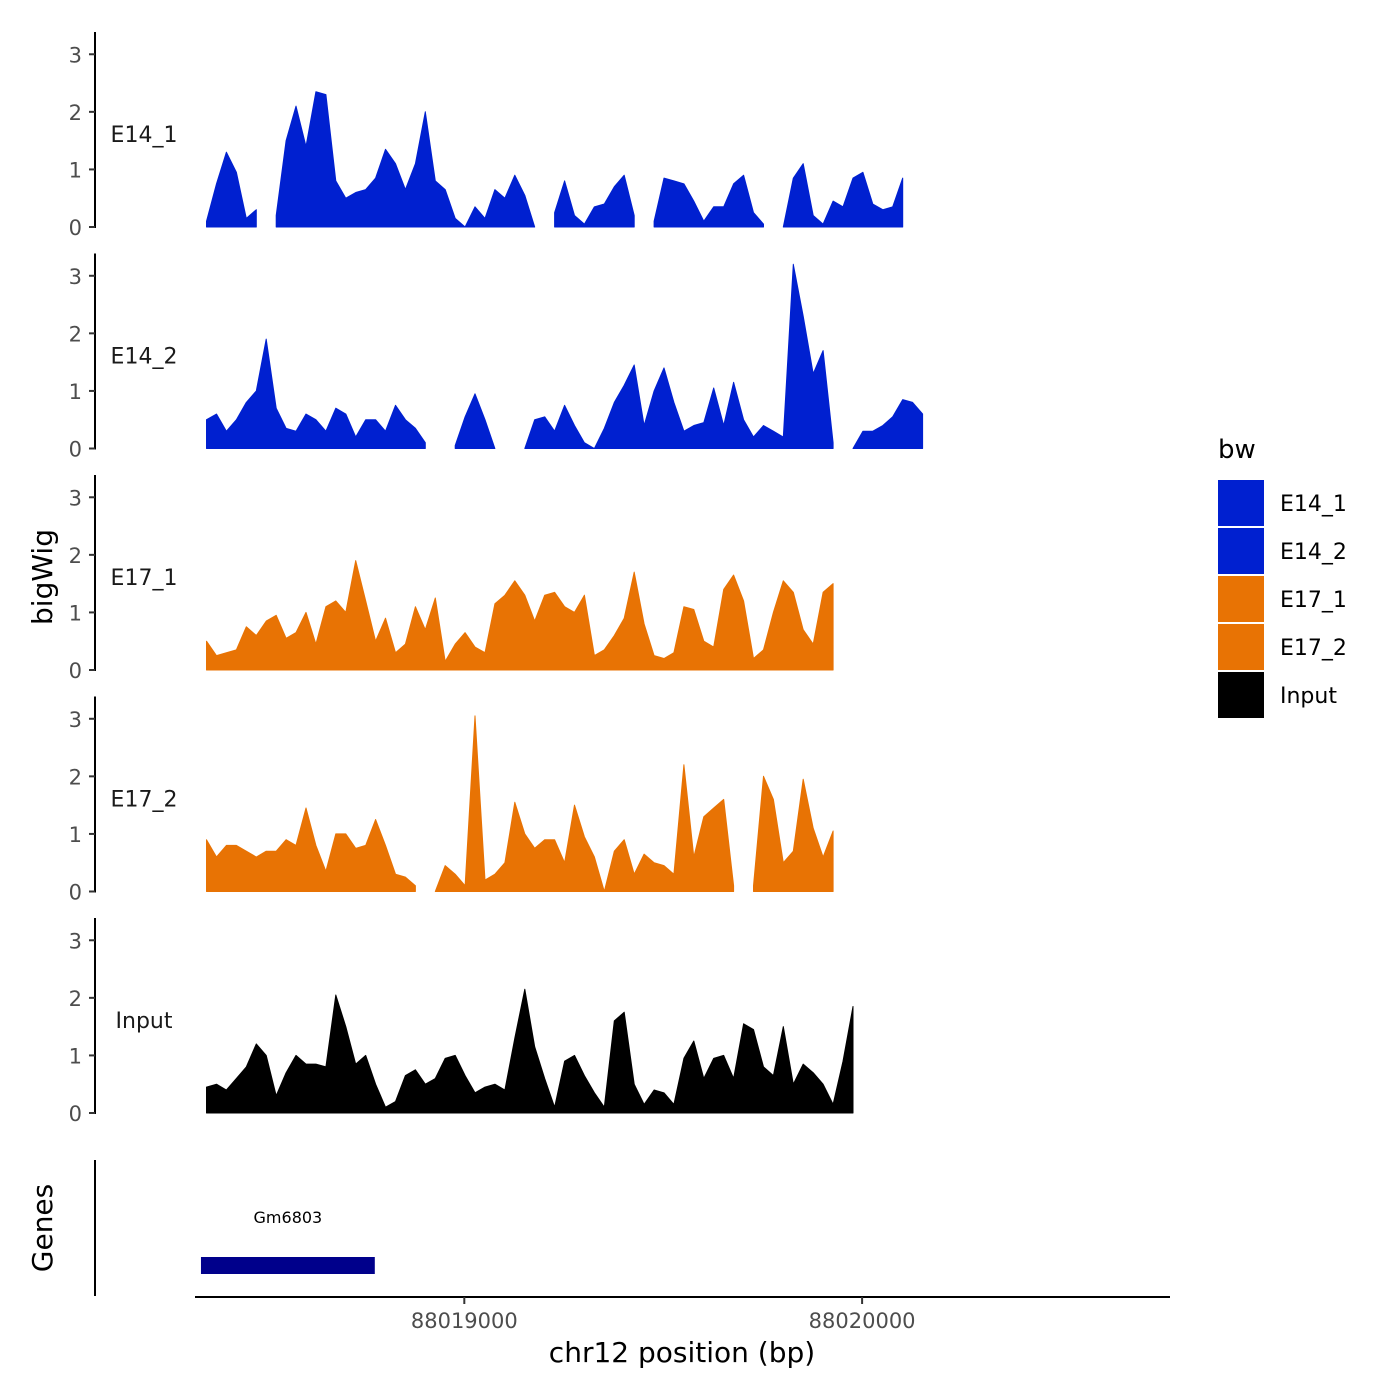 Image resolution: width=1400 pixels, height=1400 pixels. What do you see at coordinates (144, 1021) in the screenshot?
I see `track-label: Input` at bounding box center [144, 1021].